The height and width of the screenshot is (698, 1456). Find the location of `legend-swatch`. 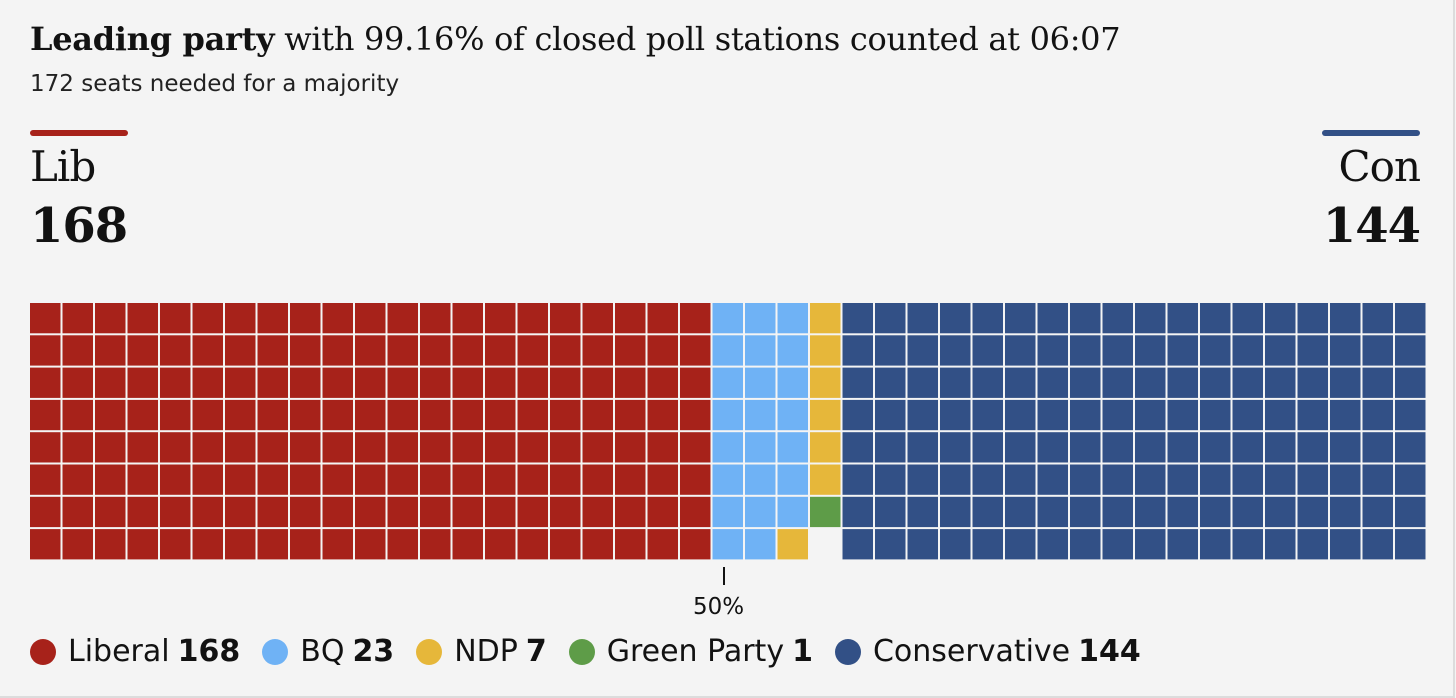

legend-swatch is located at coordinates (581, 651).